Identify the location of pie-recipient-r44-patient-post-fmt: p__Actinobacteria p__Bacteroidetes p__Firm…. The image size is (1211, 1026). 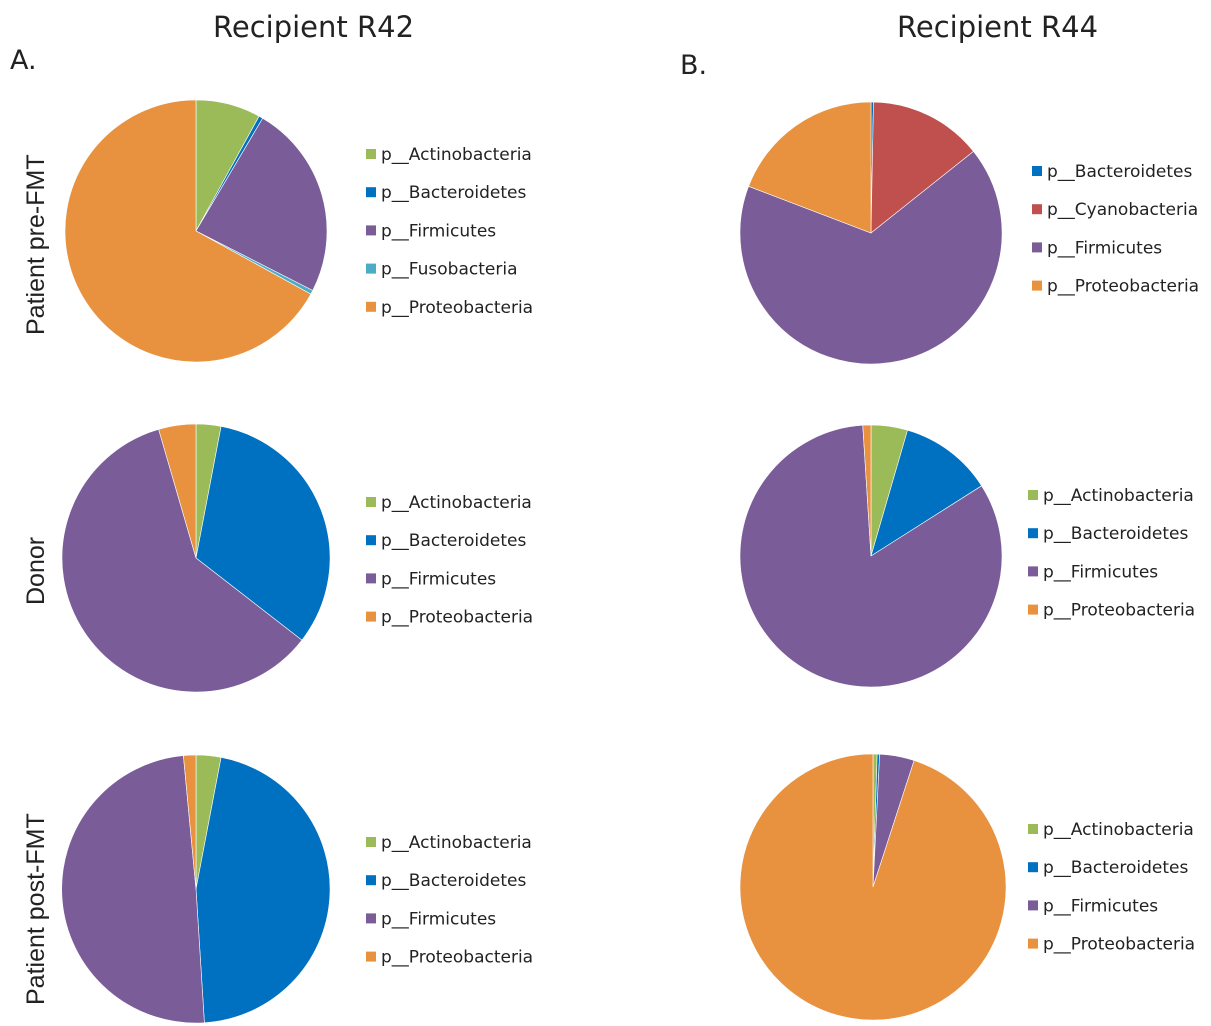
(967, 887).